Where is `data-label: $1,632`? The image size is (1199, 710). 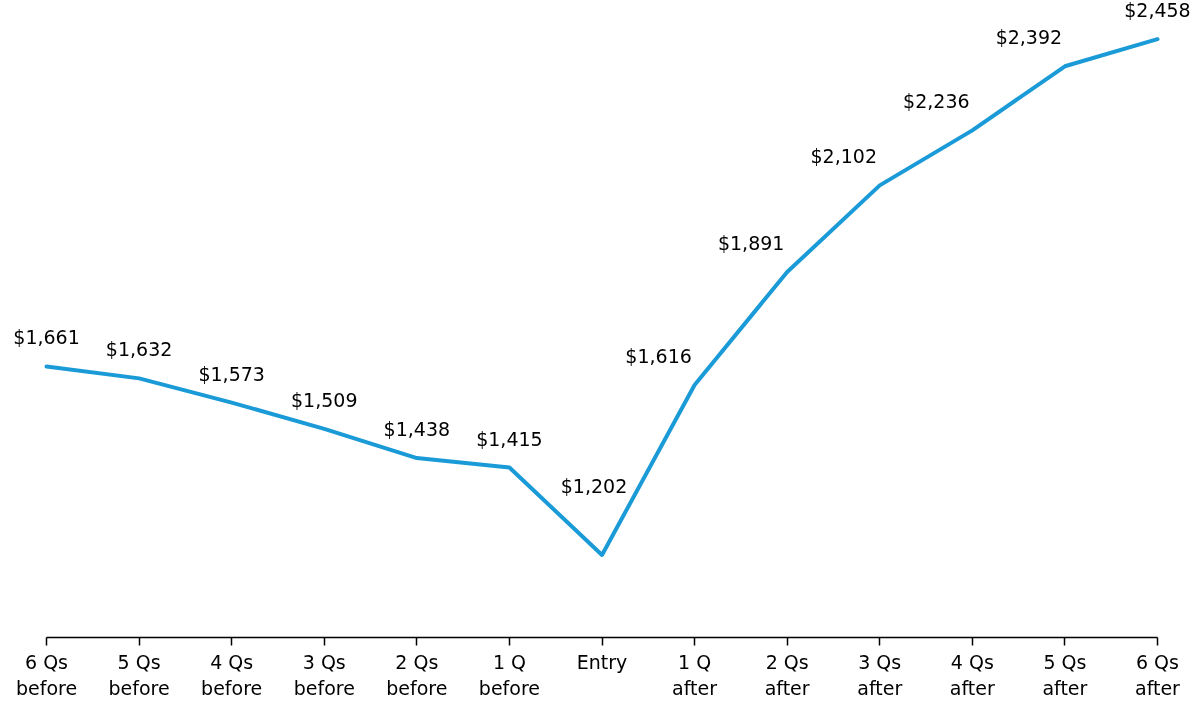
data-label: $1,632 is located at coordinates (139, 349).